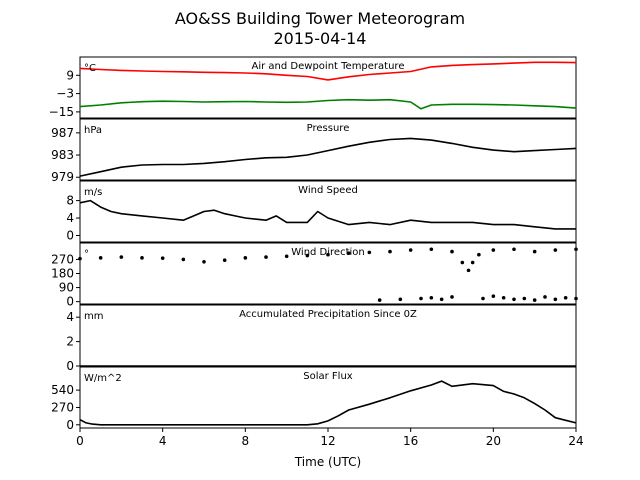 Image resolution: width=640 pixels, height=480 pixels. I want to click on y-tick-label: 180, so click(62, 274).